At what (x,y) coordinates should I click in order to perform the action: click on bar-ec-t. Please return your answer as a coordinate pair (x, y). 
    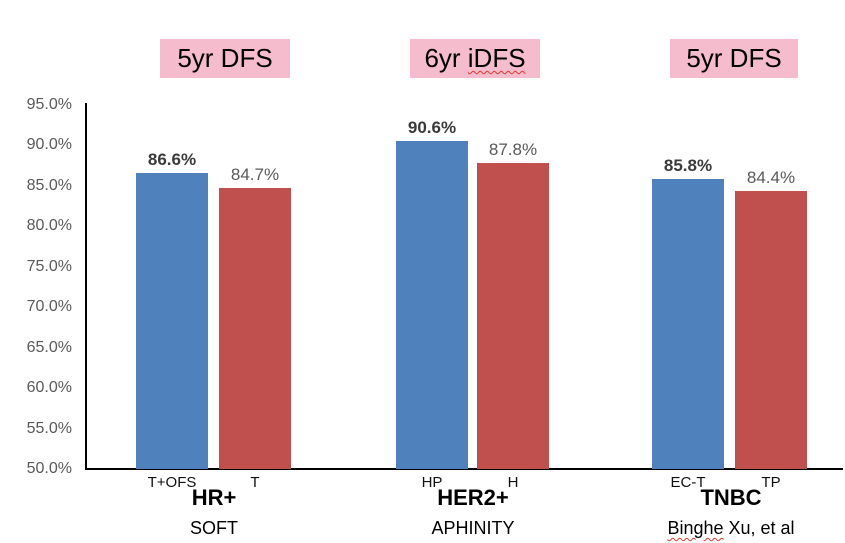
    Looking at the image, I should click on (688, 324).